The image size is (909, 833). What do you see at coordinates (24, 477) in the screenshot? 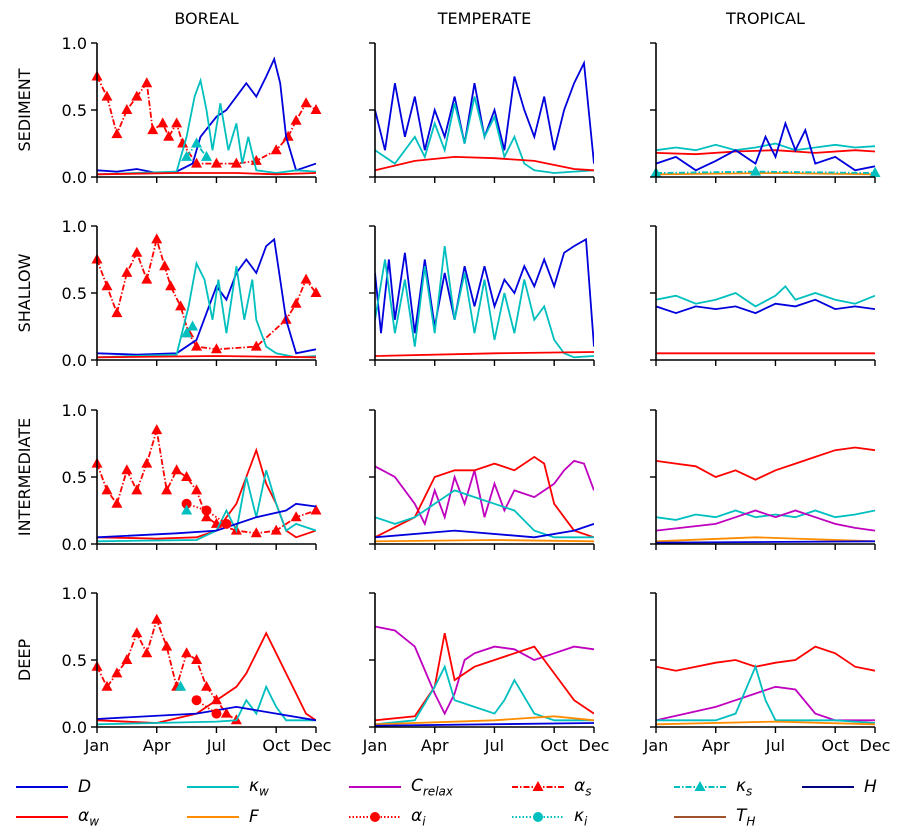
I see `row-title: INTERMEDIATE` at bounding box center [24, 477].